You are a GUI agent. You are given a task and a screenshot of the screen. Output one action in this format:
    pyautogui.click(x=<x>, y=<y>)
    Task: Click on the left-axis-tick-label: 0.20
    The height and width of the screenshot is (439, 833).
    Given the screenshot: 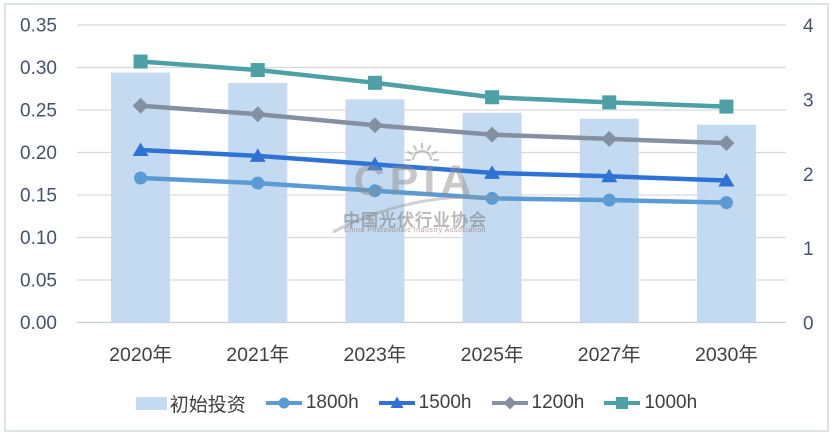 What is the action you would take?
    pyautogui.click(x=38, y=153)
    